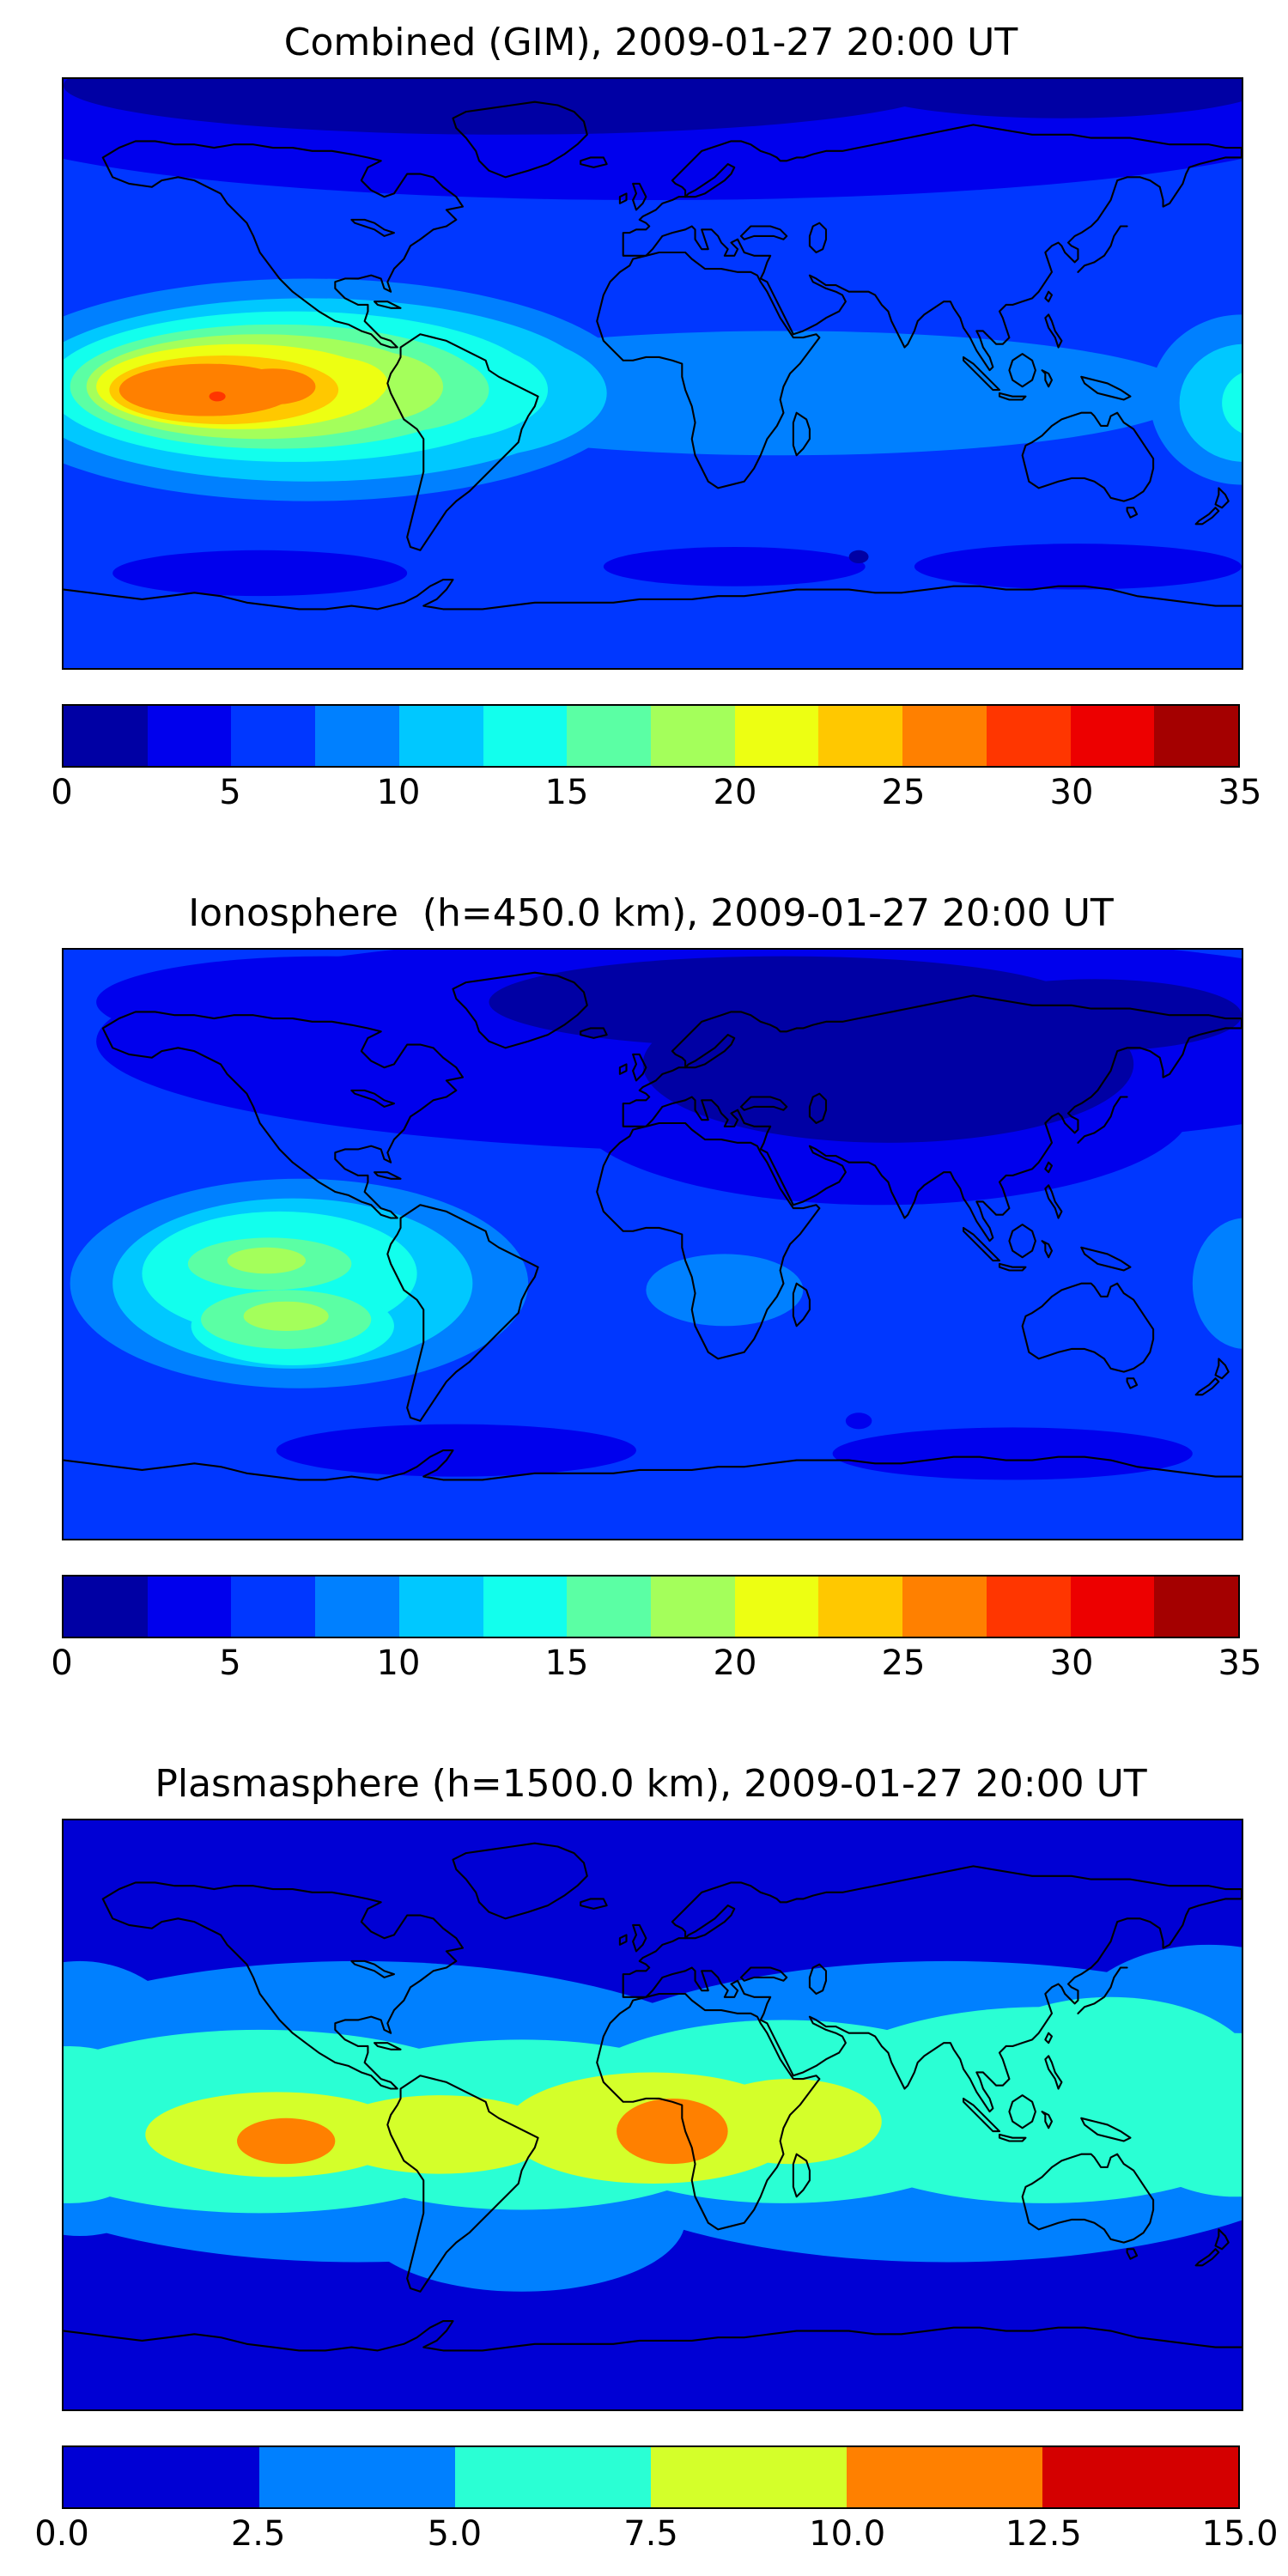 The width and height of the screenshot is (1288, 2576). I want to click on chart-title-combined: Combined (GIM), 2009-01-27 20:00 UT, so click(651, 42).